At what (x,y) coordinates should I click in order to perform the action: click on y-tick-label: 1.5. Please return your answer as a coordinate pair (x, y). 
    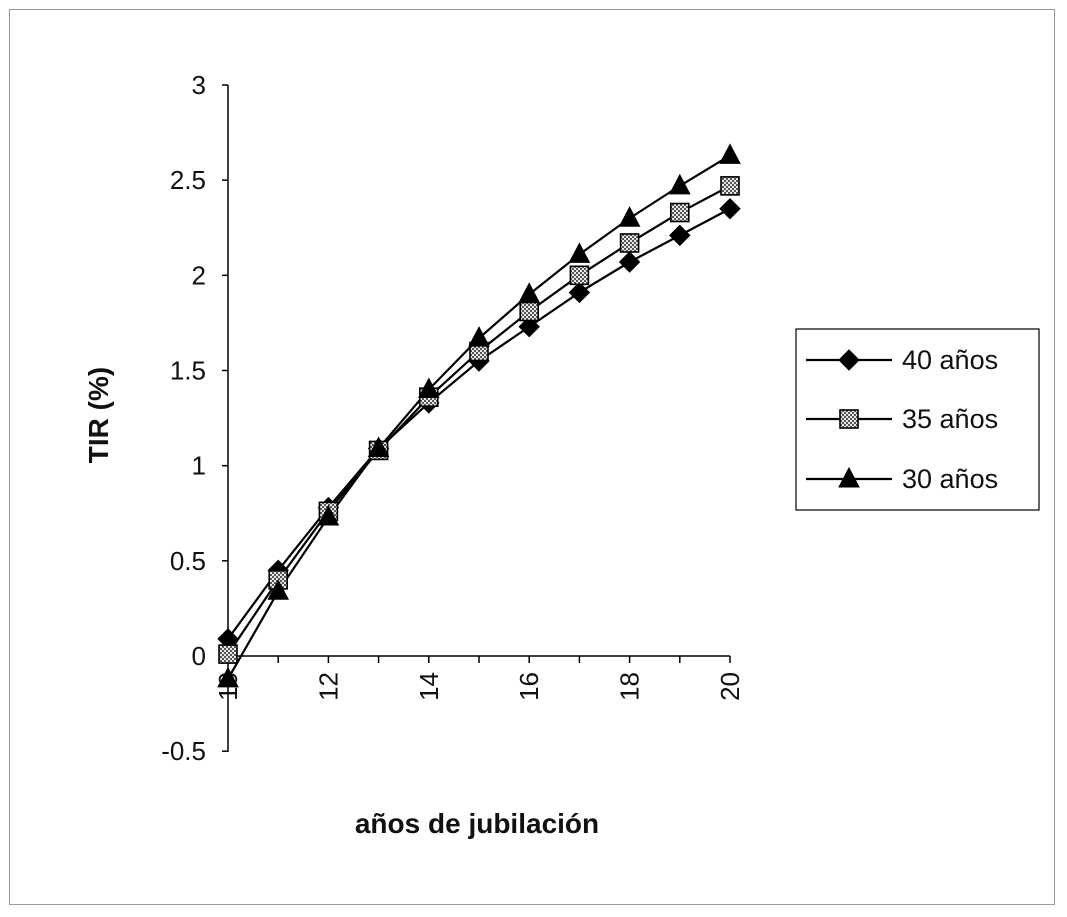
    Looking at the image, I should click on (188, 371).